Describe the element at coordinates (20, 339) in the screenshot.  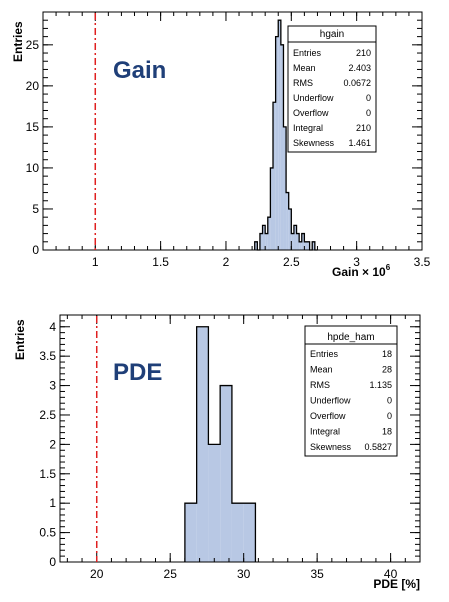
I see `pde-y-axis-title: Entries` at that location.